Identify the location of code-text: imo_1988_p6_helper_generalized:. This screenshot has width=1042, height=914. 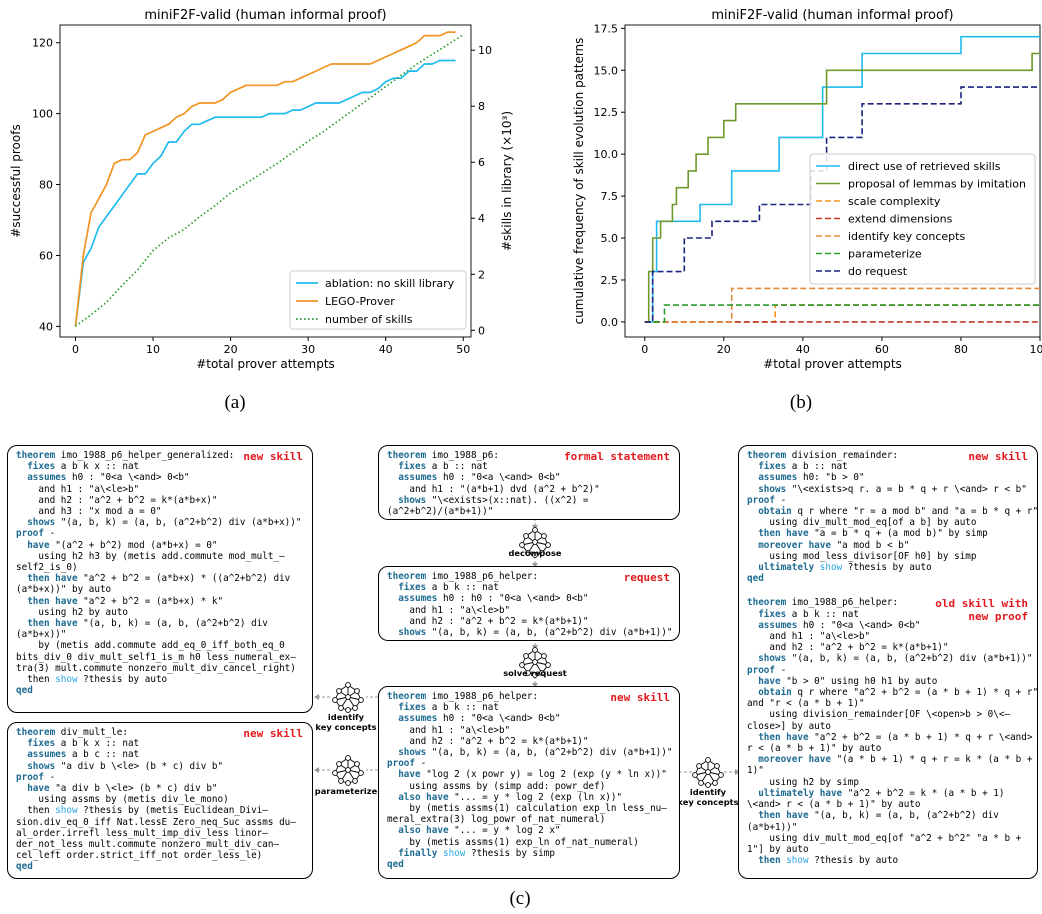
(145, 455).